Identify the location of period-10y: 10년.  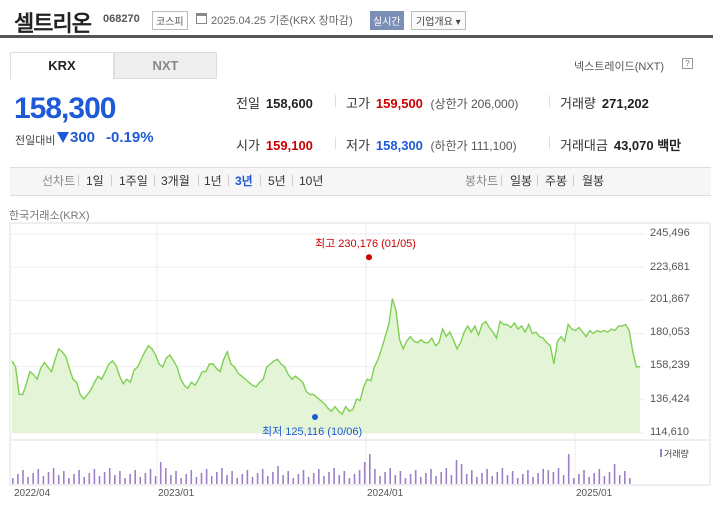
(311, 181).